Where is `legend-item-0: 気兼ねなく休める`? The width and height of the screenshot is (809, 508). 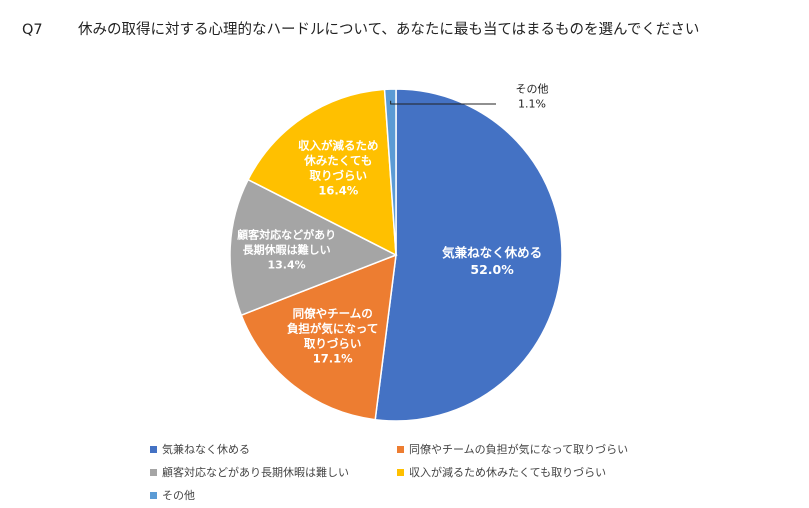
legend-item-0: 気兼ねなく休める is located at coordinates (200, 449).